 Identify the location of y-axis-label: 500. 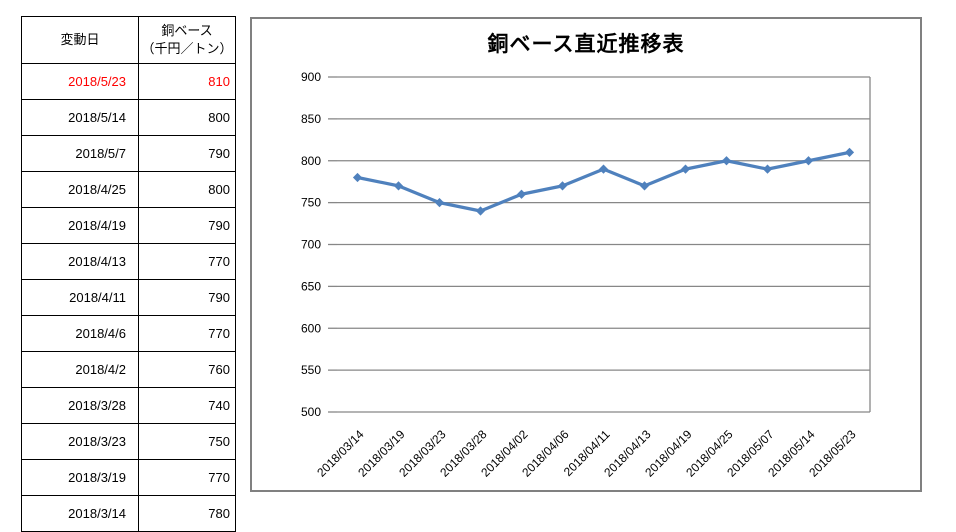
(311, 412).